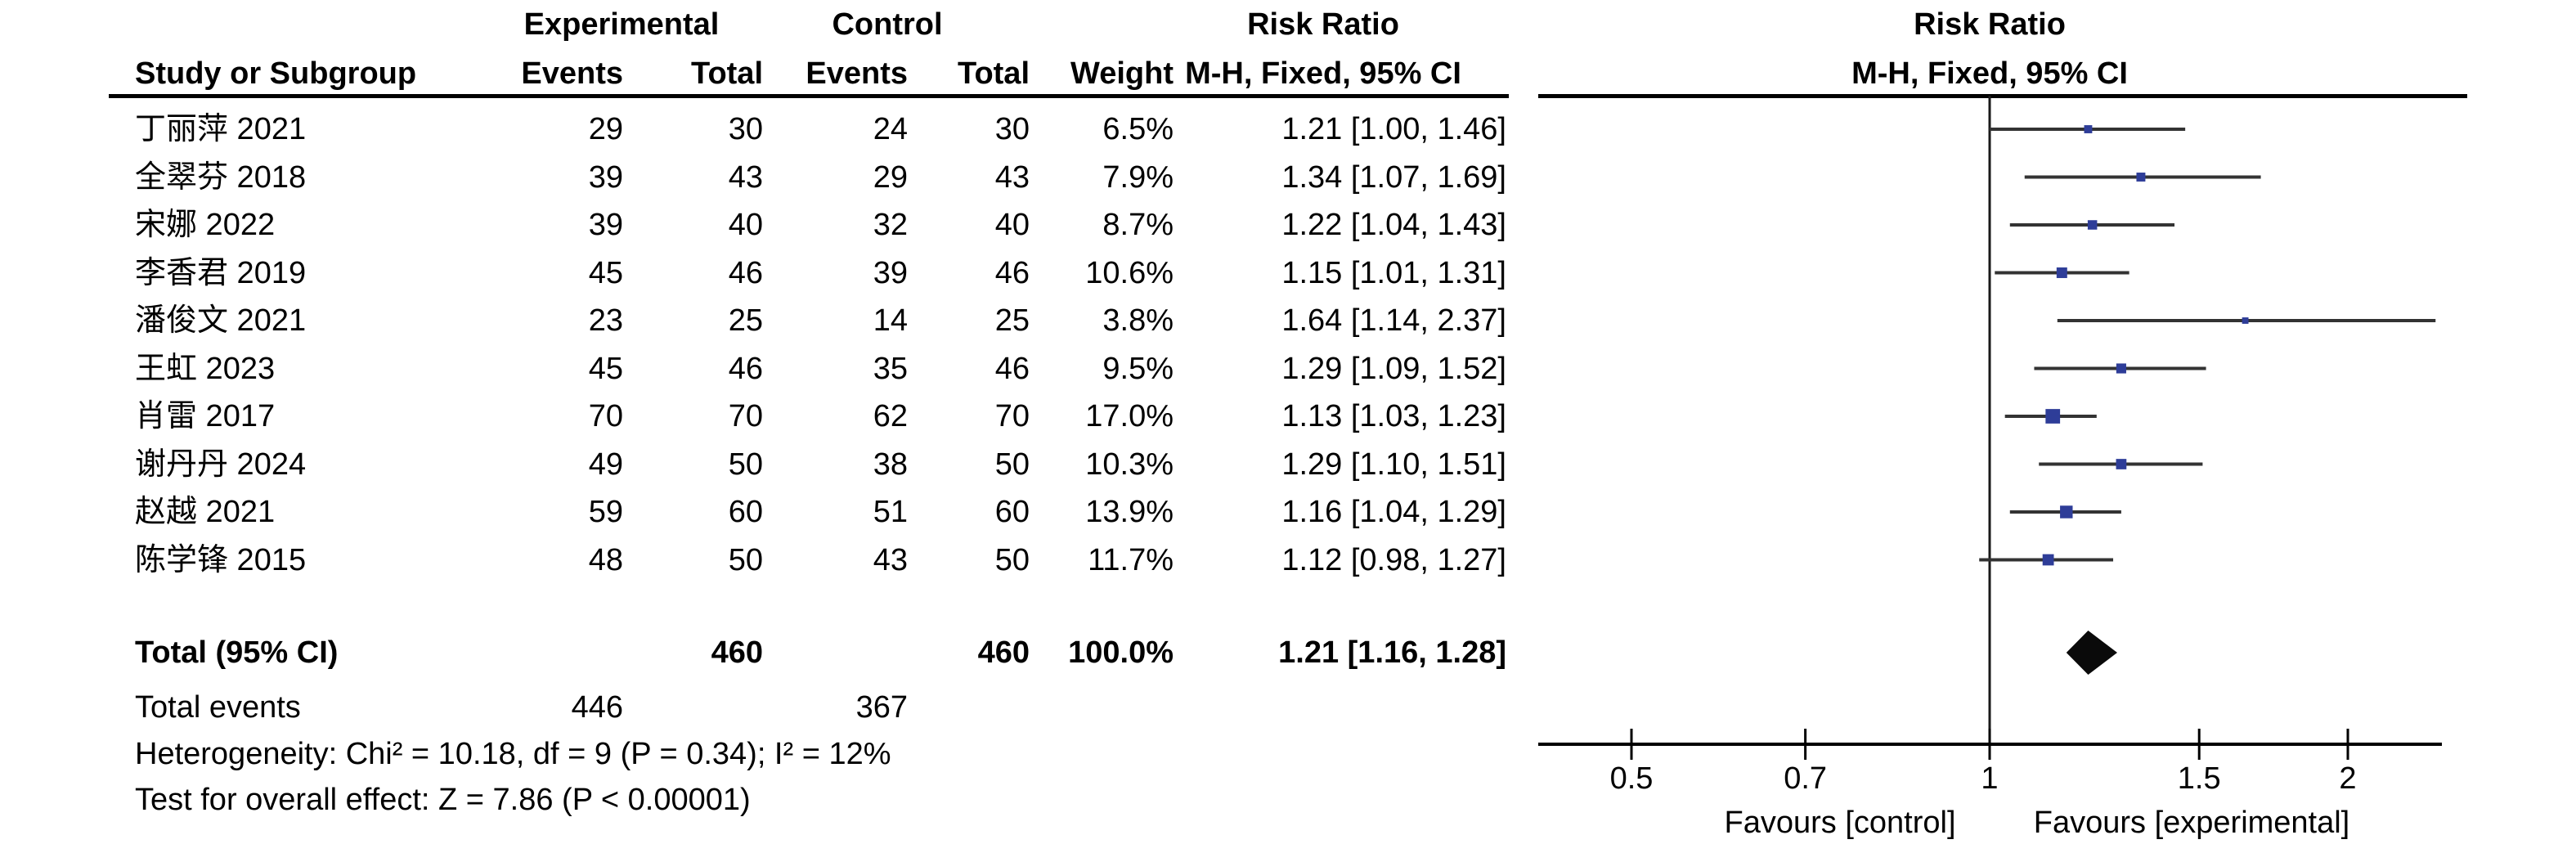  Describe the element at coordinates (1393, 464) in the screenshot. I see `risk-ratio-ci-text: 1.29 [1.10, 1.51]` at that location.